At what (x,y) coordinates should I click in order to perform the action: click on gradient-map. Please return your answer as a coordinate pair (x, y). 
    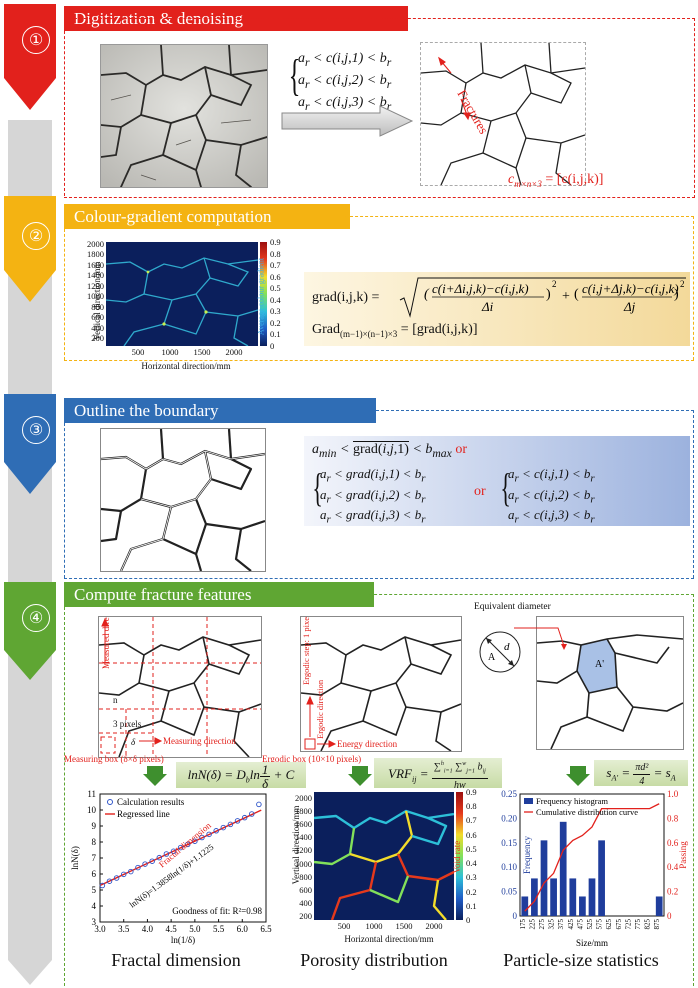
    Looking at the image, I should click on (182, 294).